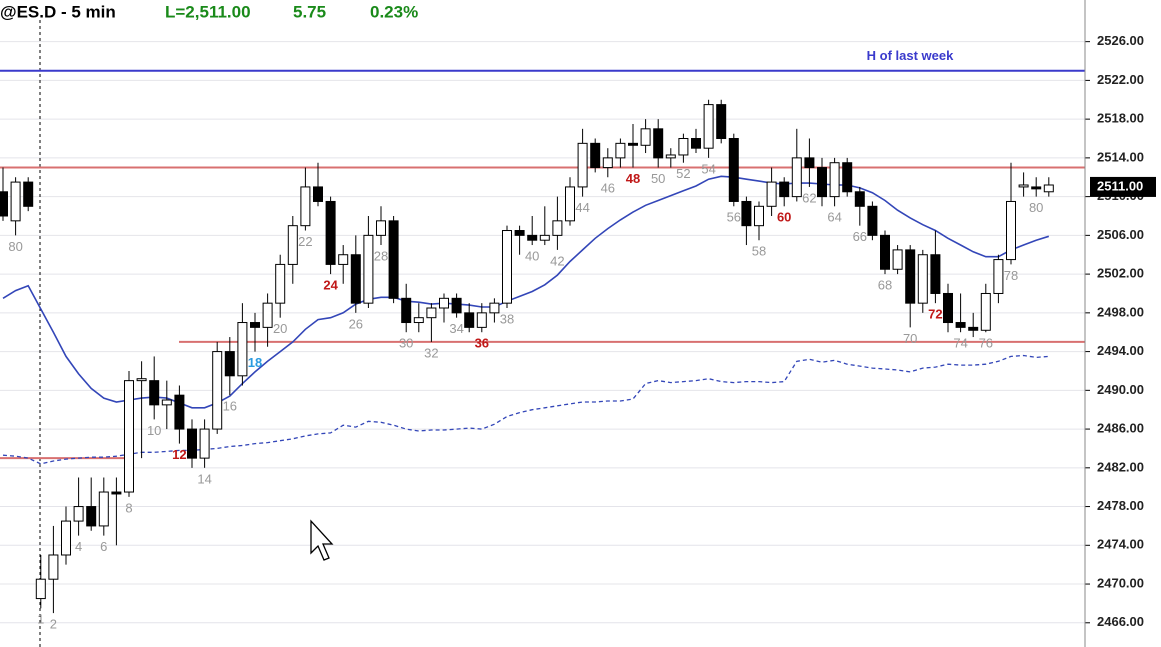 This screenshot has width=1161, height=647. Describe the element at coordinates (255, 362) in the screenshot. I see `bar-number: 18` at that location.